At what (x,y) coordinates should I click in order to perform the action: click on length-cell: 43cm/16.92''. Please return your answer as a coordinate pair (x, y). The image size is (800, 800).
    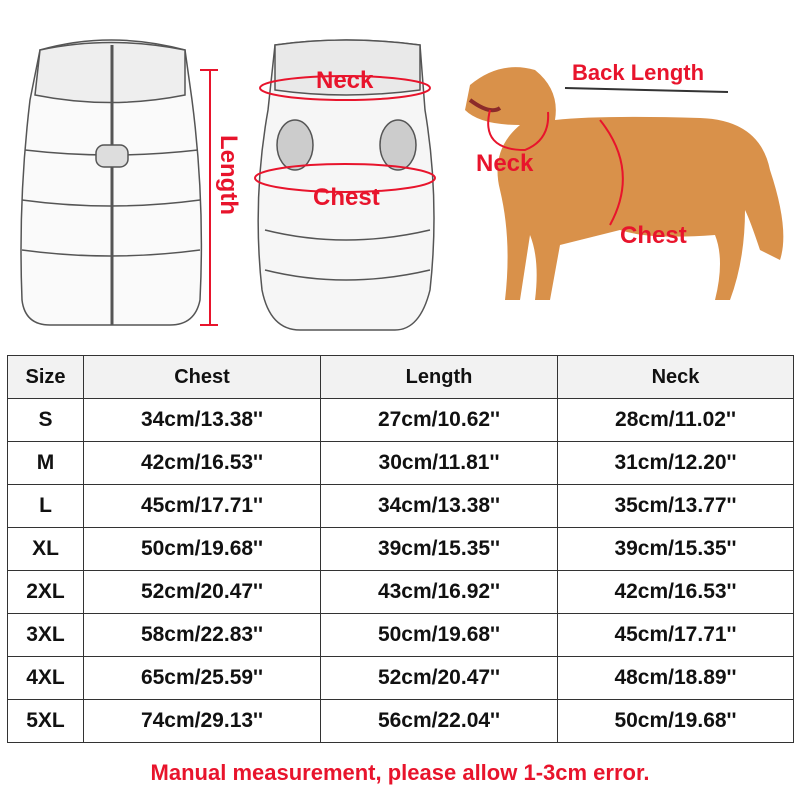
    Looking at the image, I should click on (439, 592).